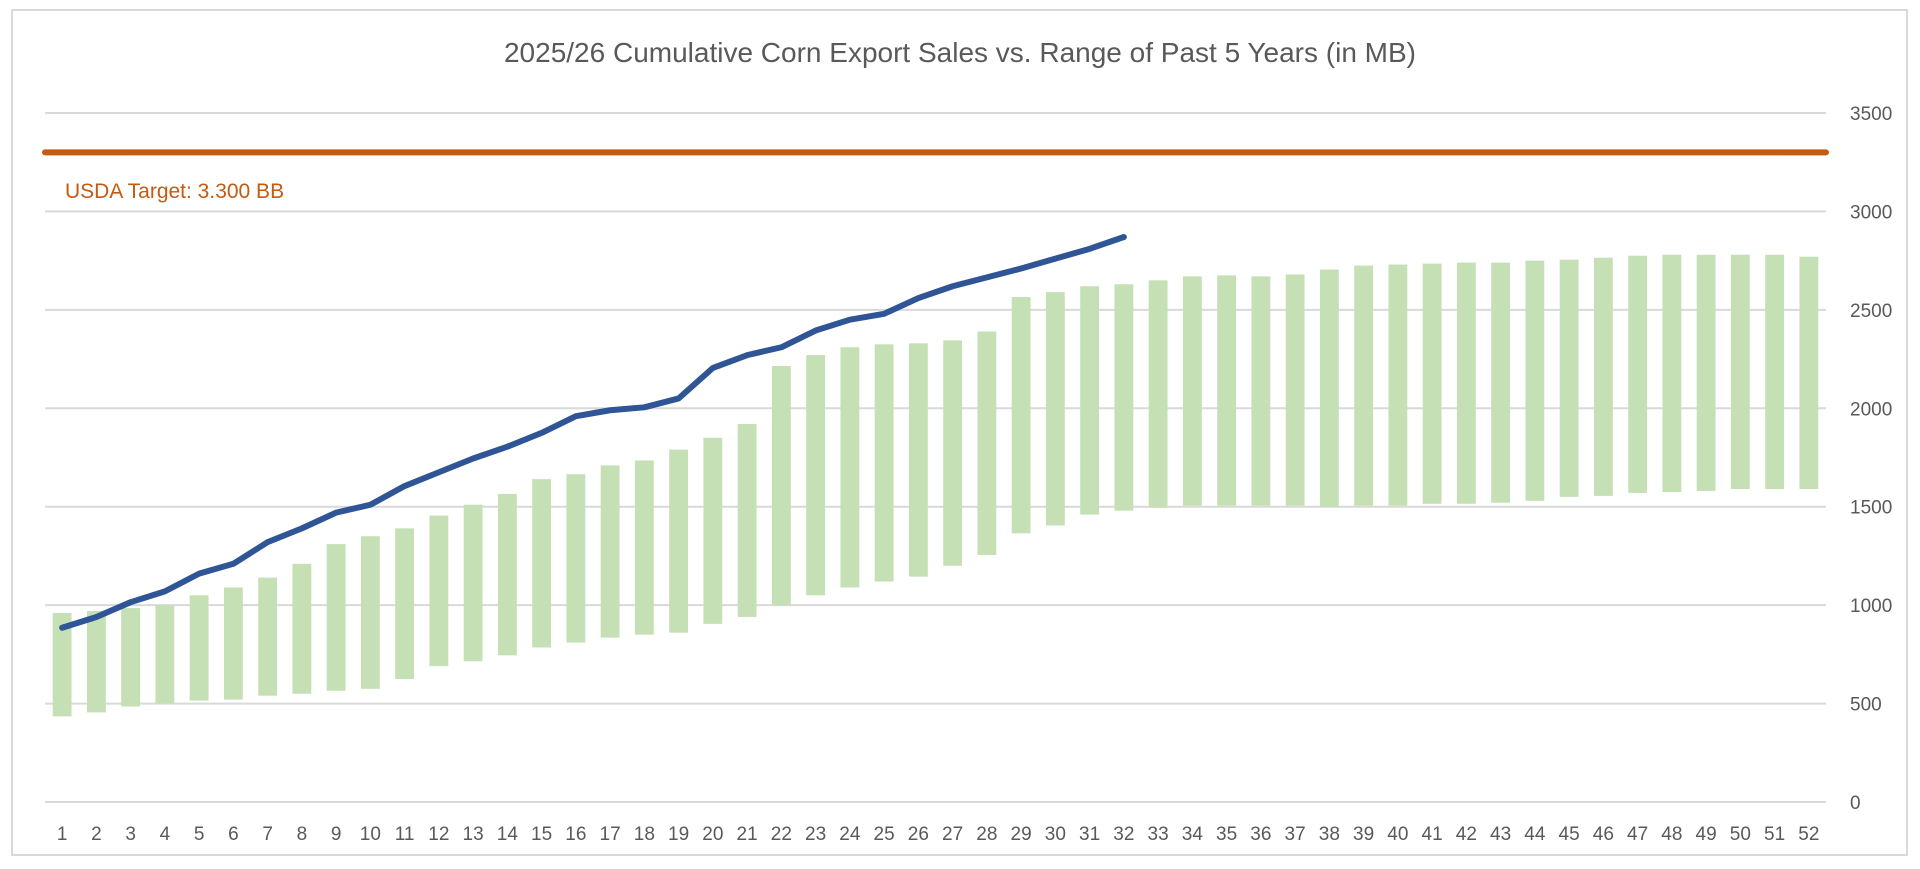 The image size is (1920, 869). What do you see at coordinates (747, 834) in the screenshot?
I see `x-tick-label: 21` at bounding box center [747, 834].